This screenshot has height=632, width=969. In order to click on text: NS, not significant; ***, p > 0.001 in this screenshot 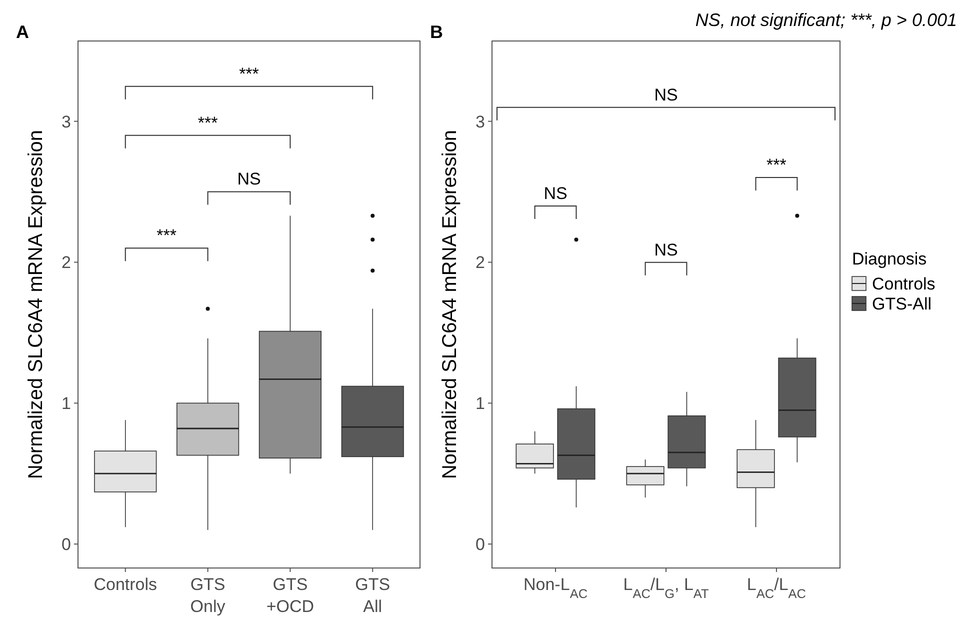, I will do `click(826, 20)`.